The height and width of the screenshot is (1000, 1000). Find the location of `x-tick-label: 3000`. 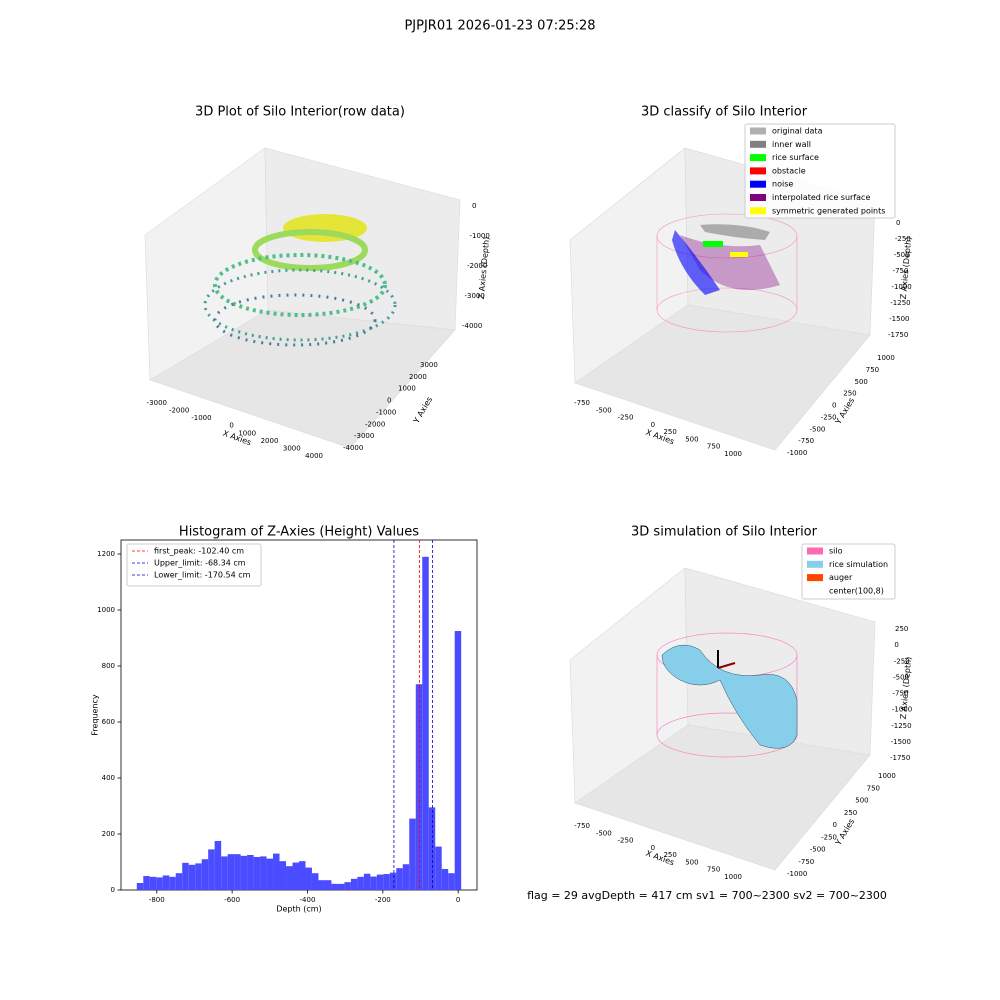

x-tick-label: 3000 is located at coordinates (292, 448).